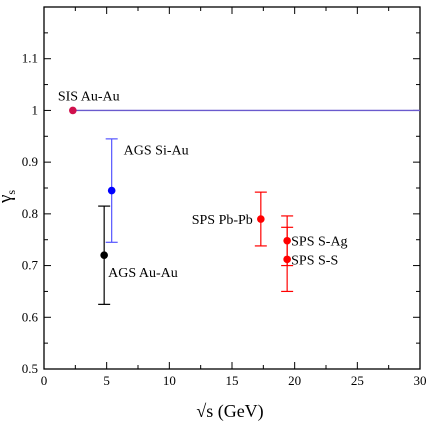 This screenshot has height=424, width=429. I want to click on x-tick-label: 15, so click(232, 380).